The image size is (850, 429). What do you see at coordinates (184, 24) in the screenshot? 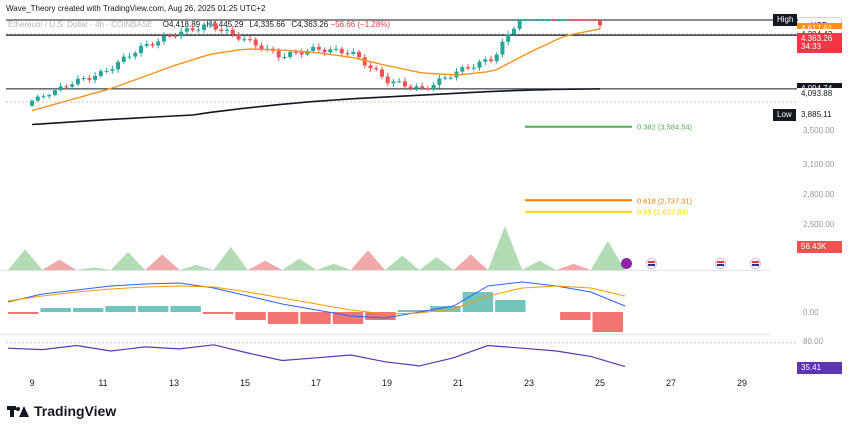
I see `open-value: 4,418.89` at bounding box center [184, 24].